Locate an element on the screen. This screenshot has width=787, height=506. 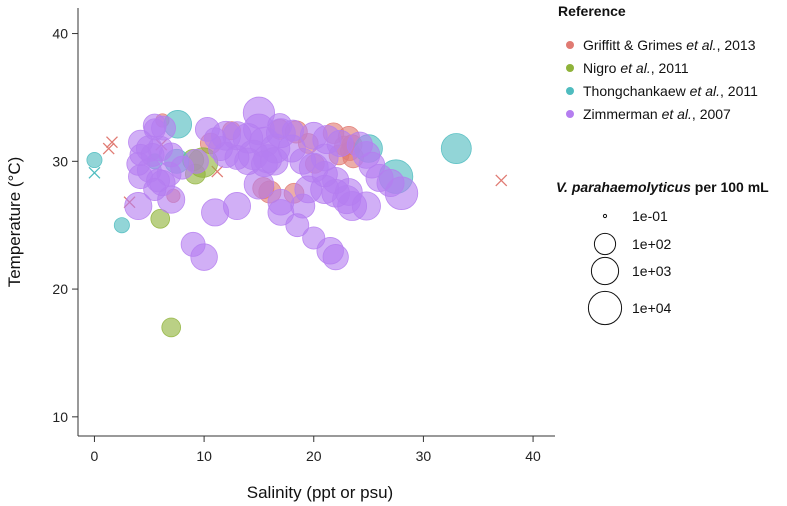
y-tick-label: 20 is located at coordinates (60, 289).